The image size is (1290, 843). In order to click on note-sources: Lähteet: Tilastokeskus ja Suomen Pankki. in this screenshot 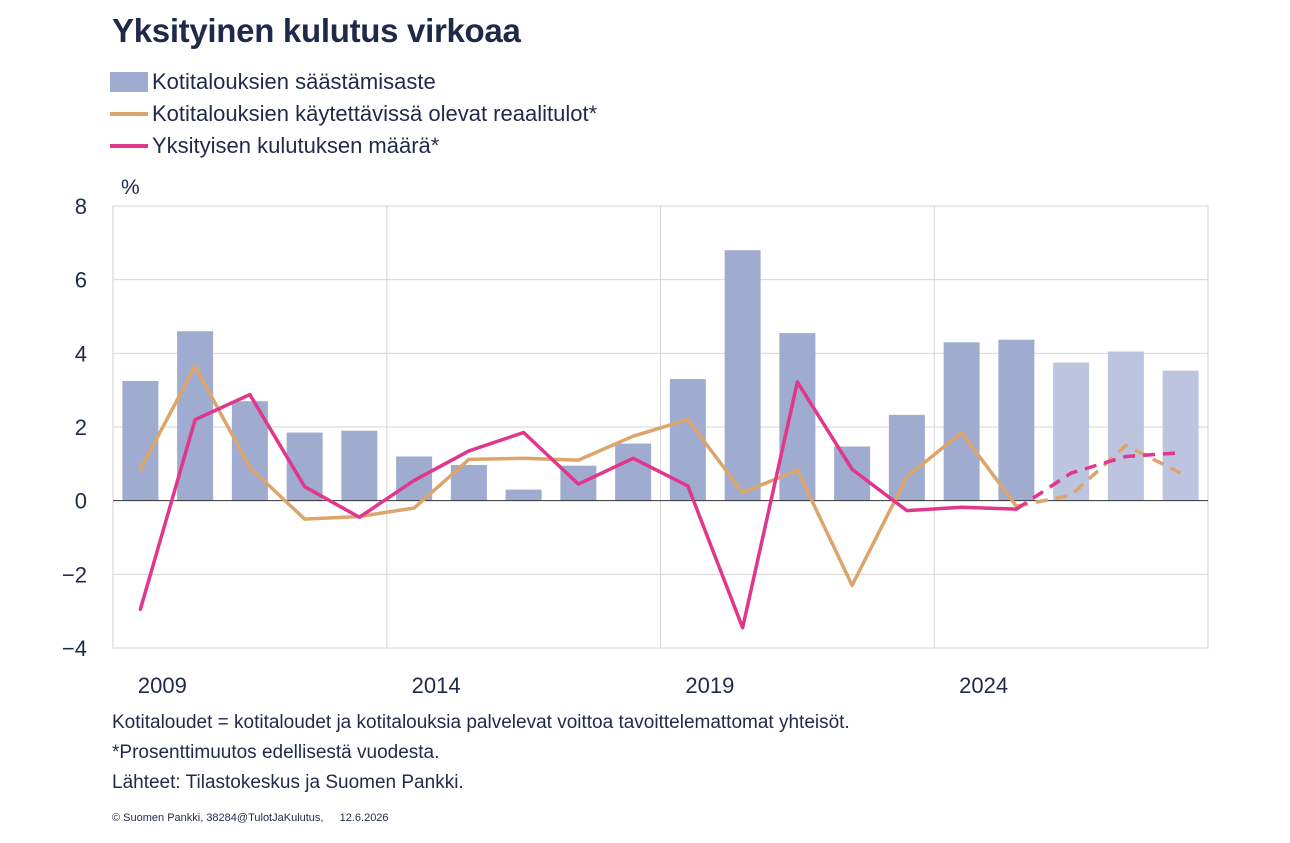, I will do `click(288, 782)`.